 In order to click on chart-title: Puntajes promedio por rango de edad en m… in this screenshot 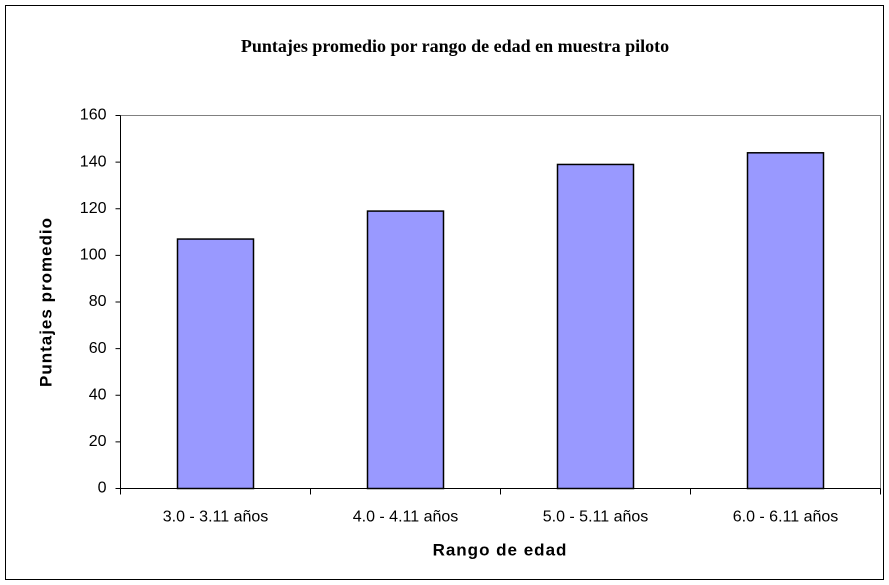, I will do `click(455, 46)`.